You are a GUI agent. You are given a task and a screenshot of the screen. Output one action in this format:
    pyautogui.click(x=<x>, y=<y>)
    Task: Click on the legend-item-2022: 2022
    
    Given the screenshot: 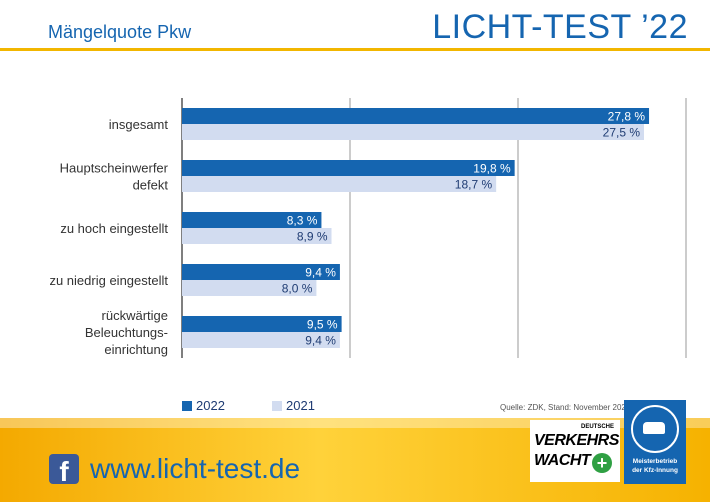 What is the action you would take?
    pyautogui.click(x=203, y=405)
    